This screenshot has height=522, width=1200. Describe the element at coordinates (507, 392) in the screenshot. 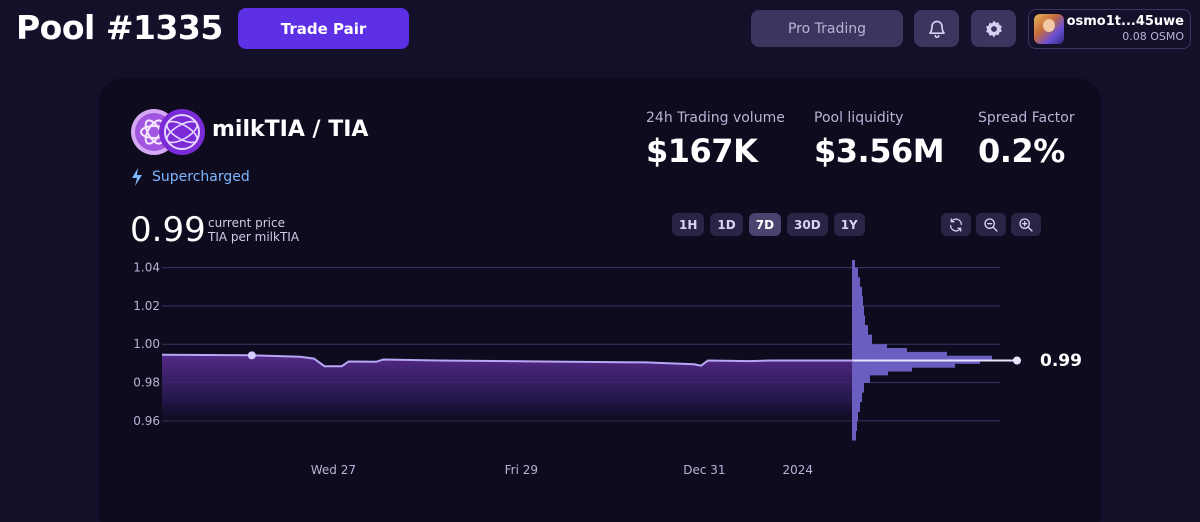

I see `price-area-fill` at that location.